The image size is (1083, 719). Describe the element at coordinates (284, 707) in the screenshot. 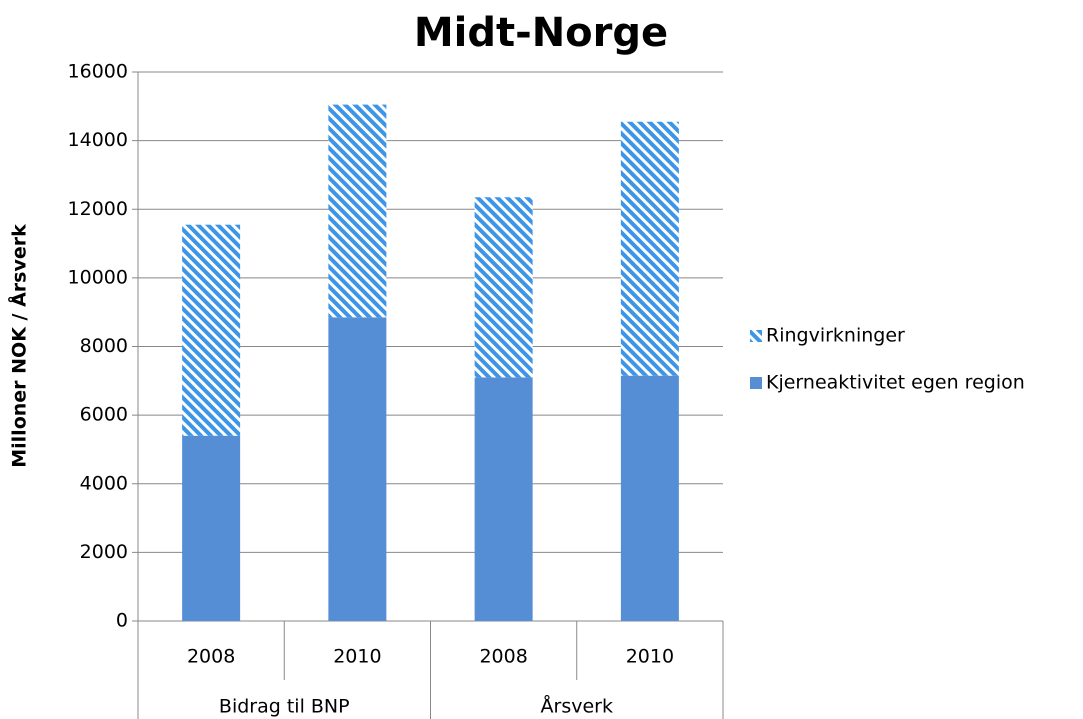

I see `group-label: Bidrag til BNP` at that location.